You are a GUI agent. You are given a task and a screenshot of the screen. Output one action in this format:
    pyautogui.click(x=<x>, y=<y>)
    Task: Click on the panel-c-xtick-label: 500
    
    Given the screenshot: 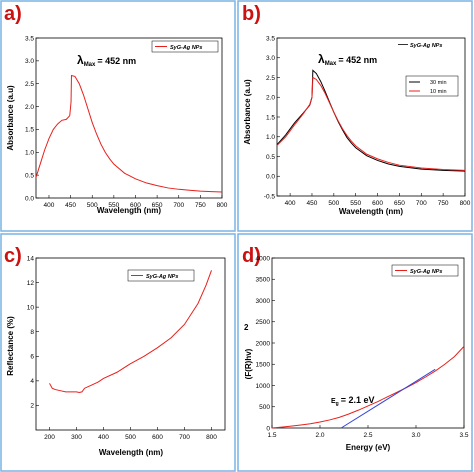 What is the action you would take?
    pyautogui.click(x=130, y=437)
    